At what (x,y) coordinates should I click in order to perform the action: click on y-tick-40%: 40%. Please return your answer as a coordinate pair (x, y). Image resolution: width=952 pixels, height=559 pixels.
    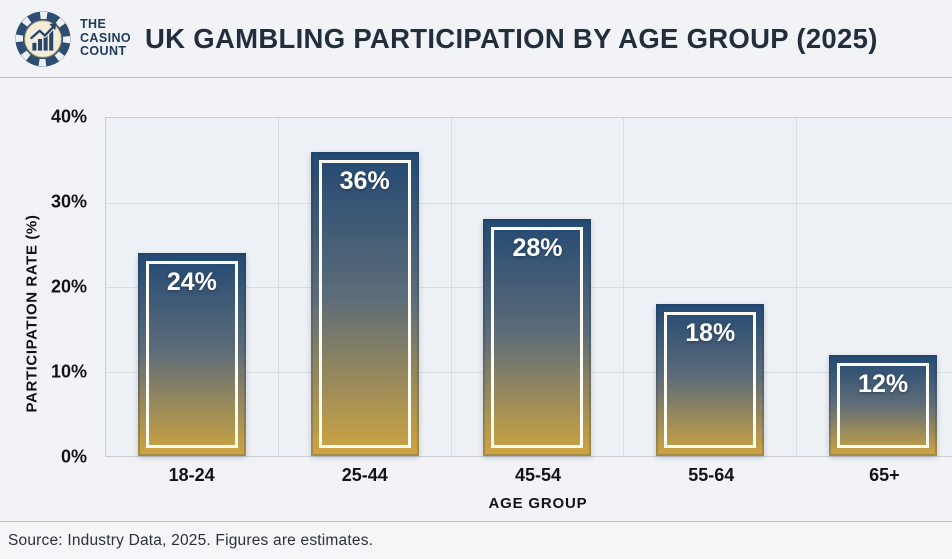
    Looking at the image, I should click on (68, 116).